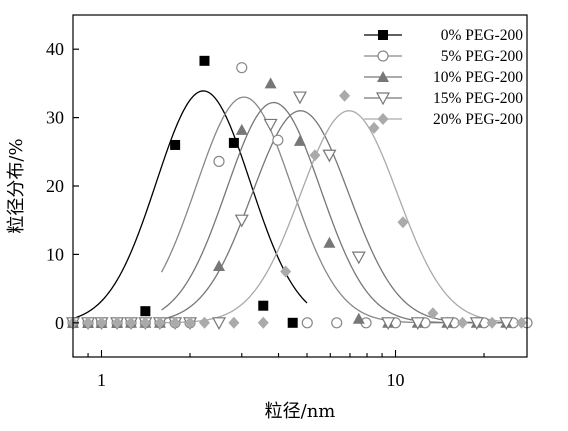 Image resolution: width=568 pixels, height=431 pixels. What do you see at coordinates (55, 49) in the screenshot?
I see `y-tick-label: 40` at bounding box center [55, 49].